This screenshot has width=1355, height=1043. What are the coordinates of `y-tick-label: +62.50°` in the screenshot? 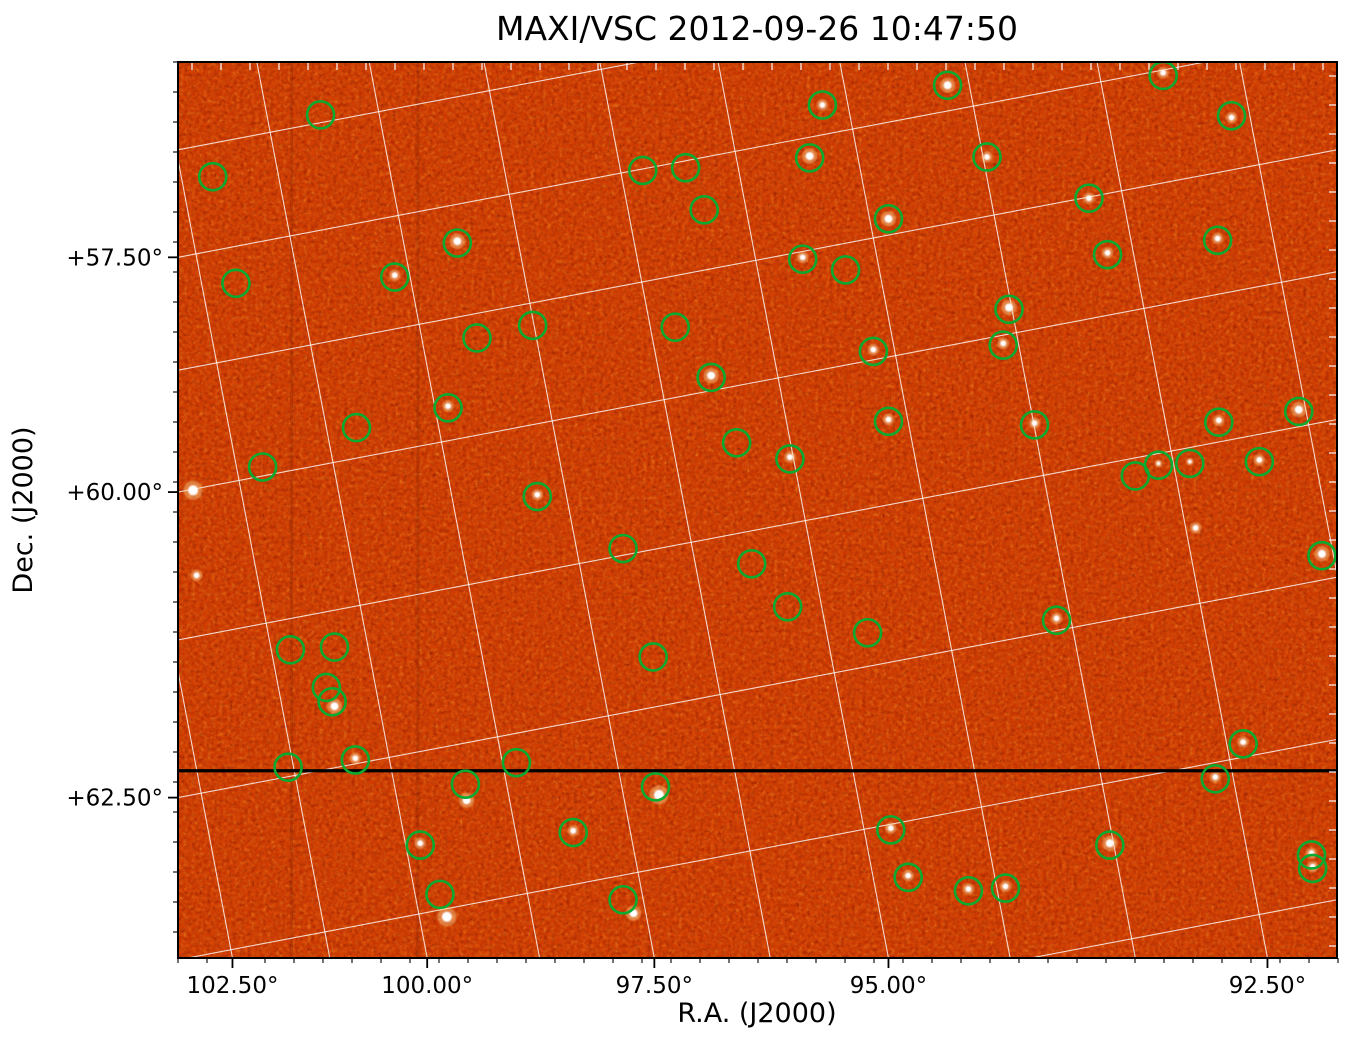 It's located at (114, 799).